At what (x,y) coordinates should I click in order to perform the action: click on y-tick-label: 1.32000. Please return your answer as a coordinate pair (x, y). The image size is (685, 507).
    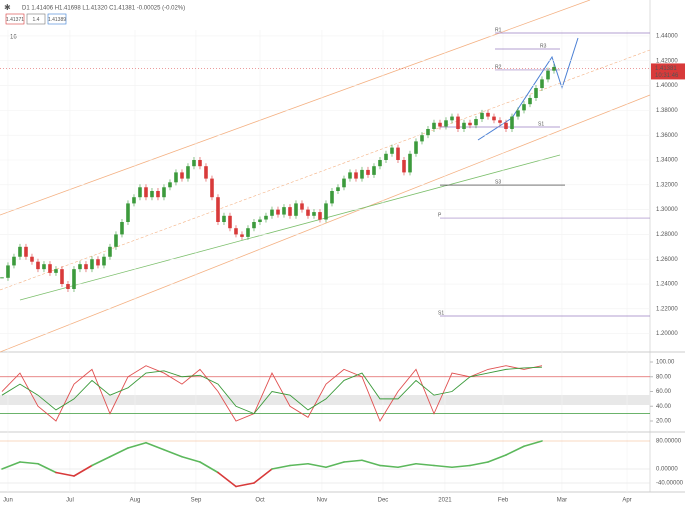
    Looking at the image, I should click on (667, 185).